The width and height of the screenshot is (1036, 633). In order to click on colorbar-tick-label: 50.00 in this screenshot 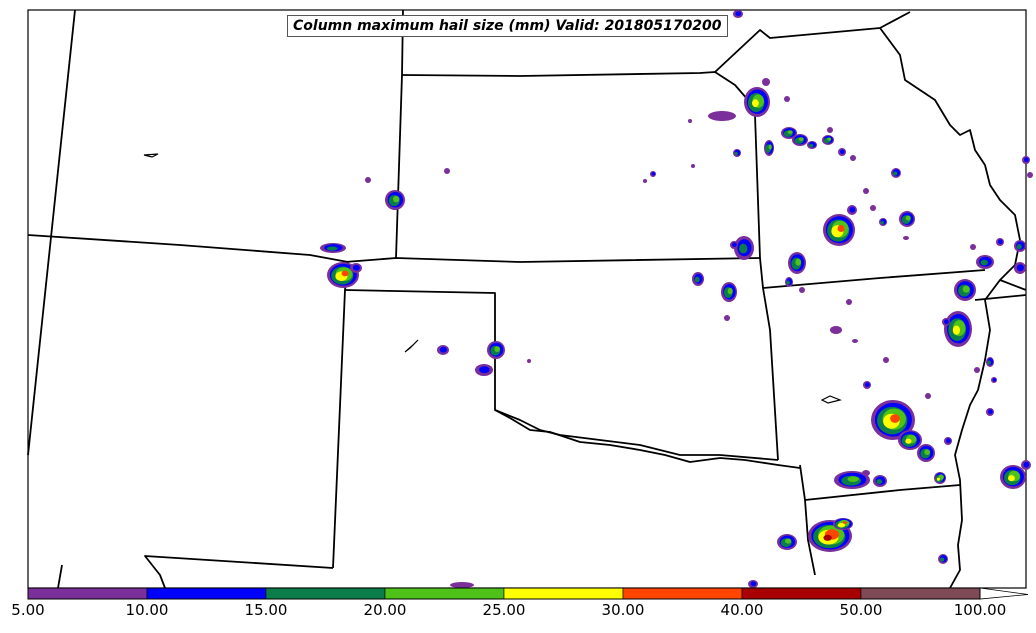, I will do `click(861, 610)`.